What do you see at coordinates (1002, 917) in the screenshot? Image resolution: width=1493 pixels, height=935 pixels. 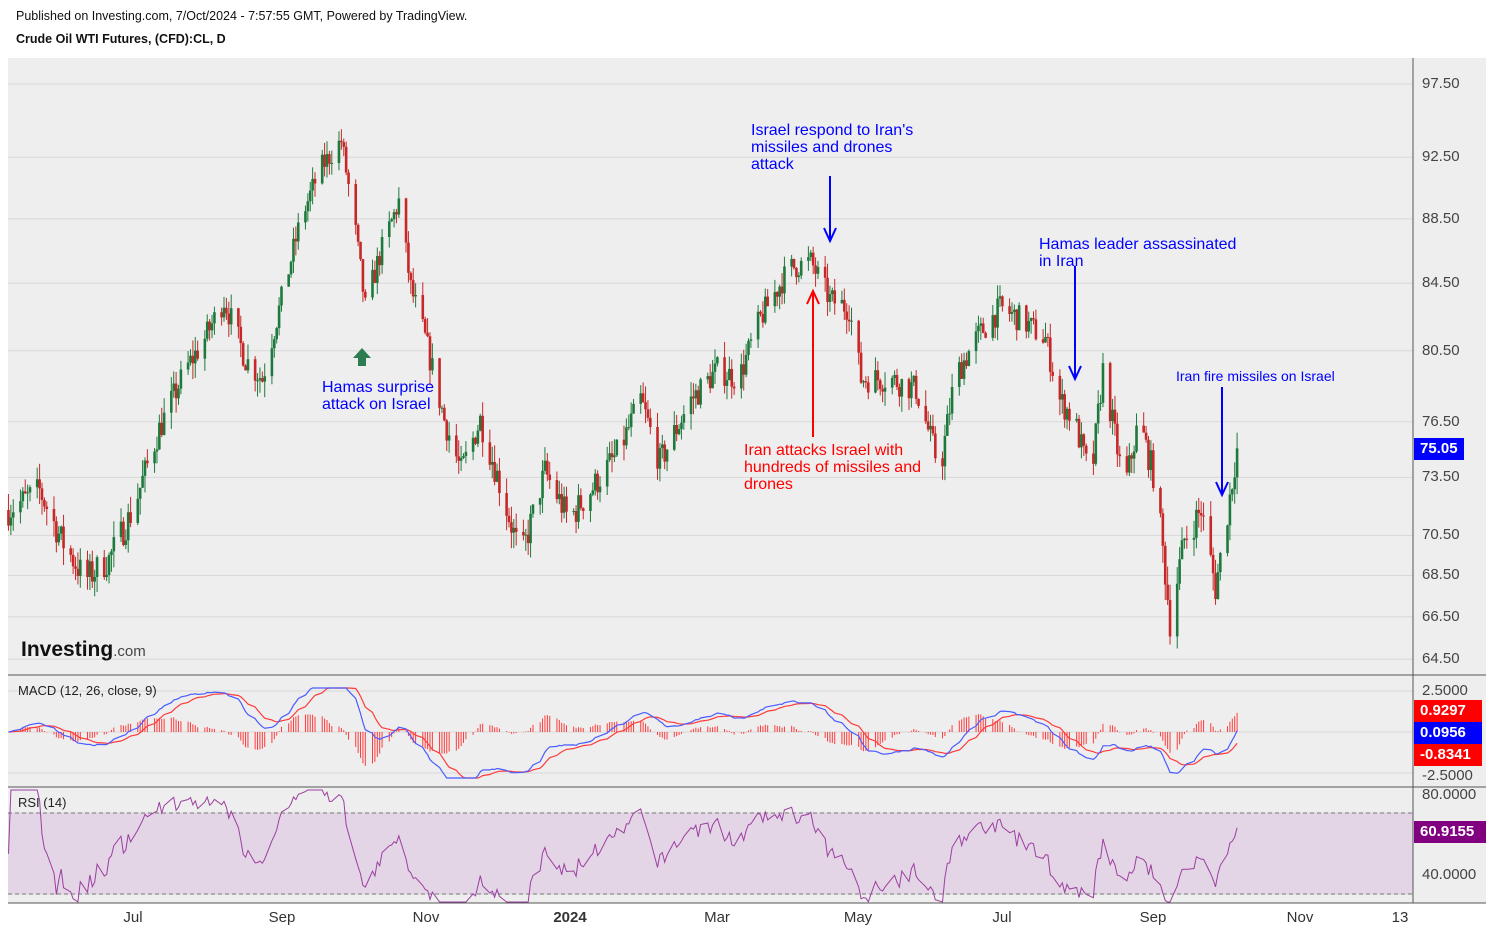 I see `time-tick: Jul` at bounding box center [1002, 917].